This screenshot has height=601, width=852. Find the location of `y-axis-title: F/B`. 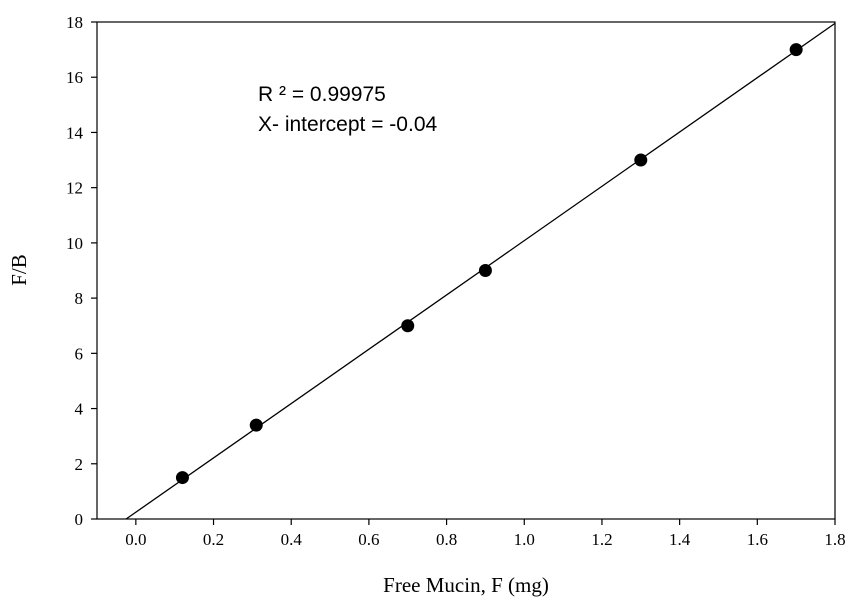

y-axis-title: F/B is located at coordinates (19, 270).